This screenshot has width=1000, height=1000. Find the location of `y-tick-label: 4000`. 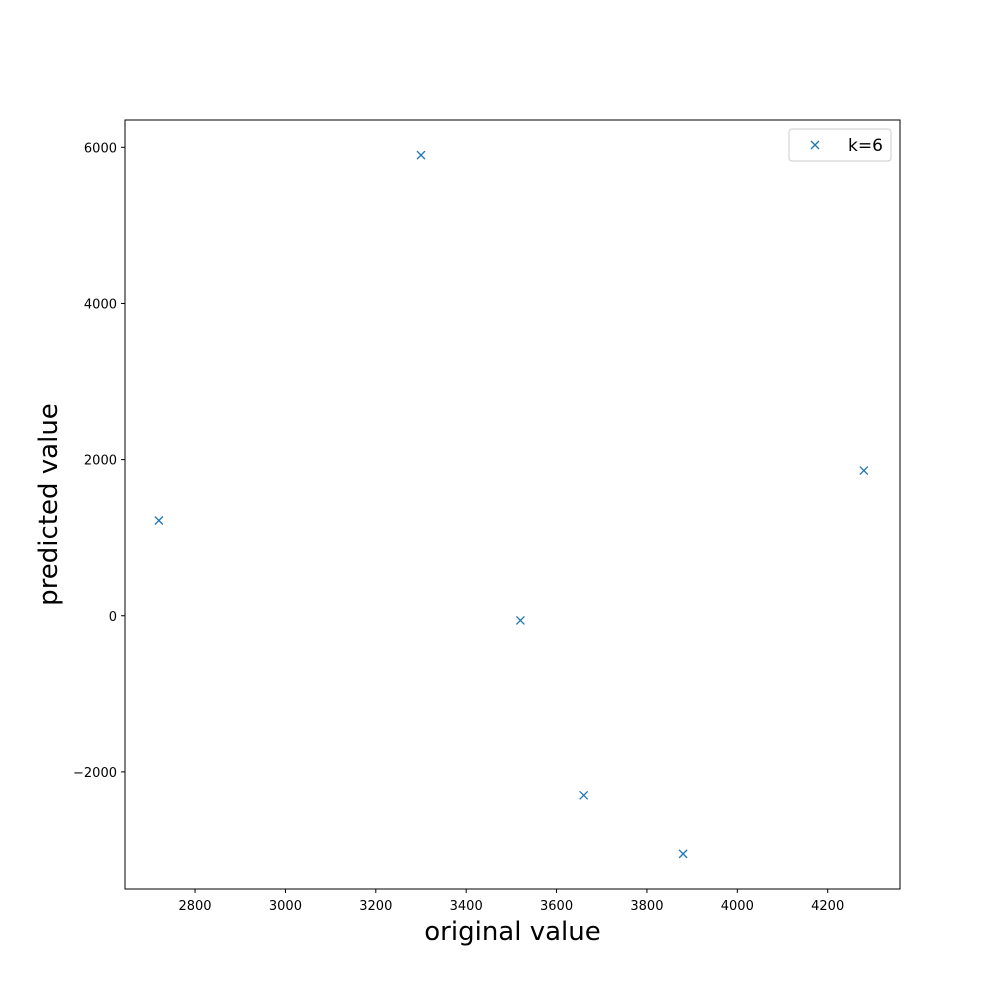

y-tick-label: 4000 is located at coordinates (100, 304).